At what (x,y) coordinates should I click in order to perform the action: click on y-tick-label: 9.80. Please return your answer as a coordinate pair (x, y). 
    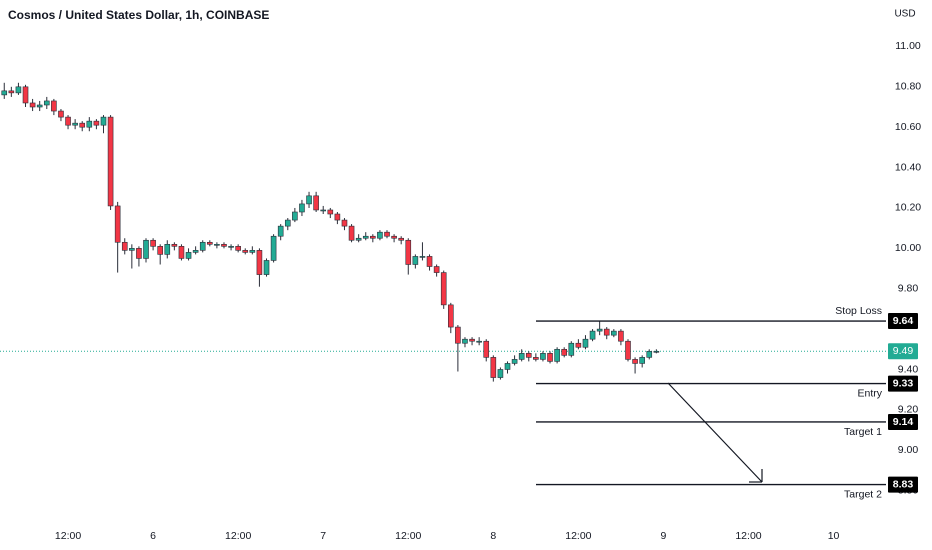
    Looking at the image, I should click on (908, 288).